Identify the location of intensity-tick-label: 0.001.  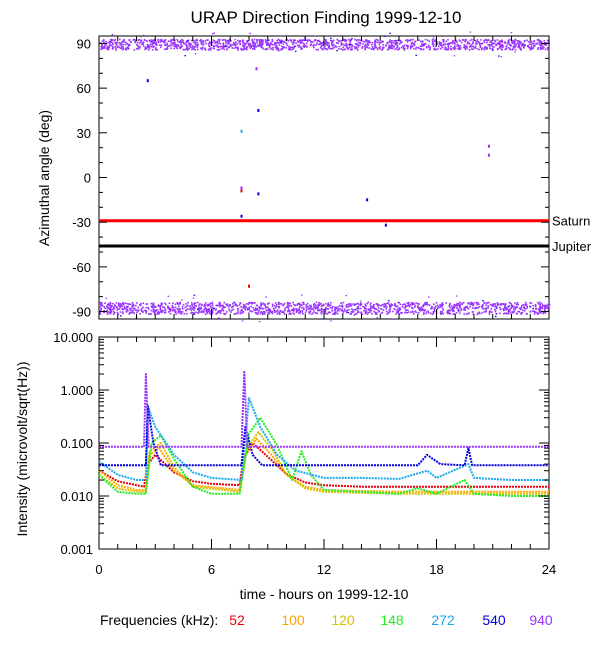
(76, 549).